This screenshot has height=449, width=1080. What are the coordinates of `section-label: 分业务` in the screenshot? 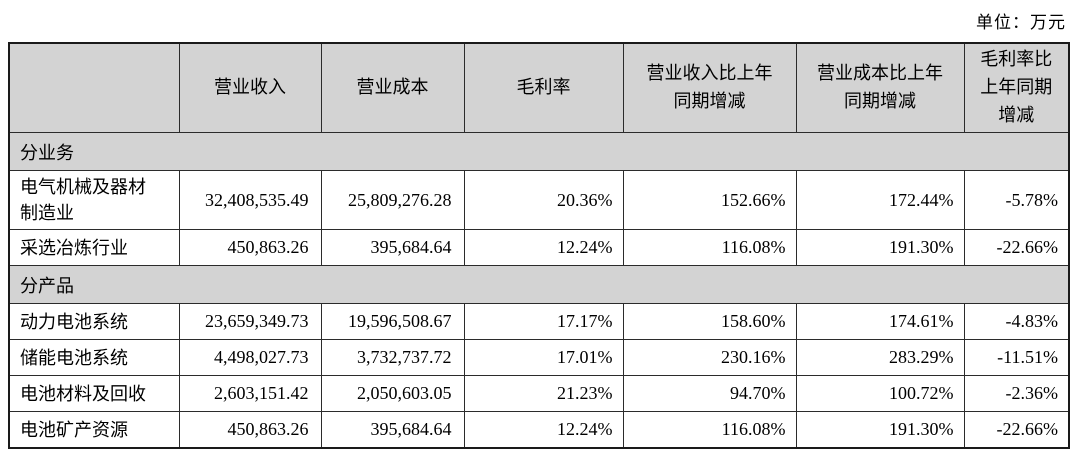 It's located at (539, 151).